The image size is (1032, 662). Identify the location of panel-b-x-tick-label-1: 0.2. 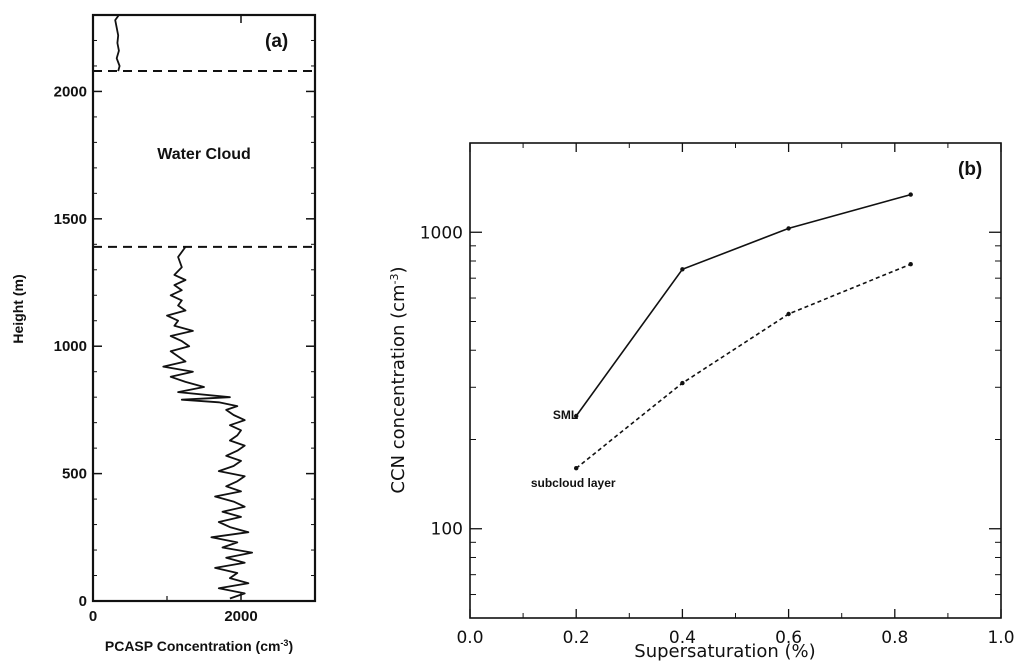
(576, 638).